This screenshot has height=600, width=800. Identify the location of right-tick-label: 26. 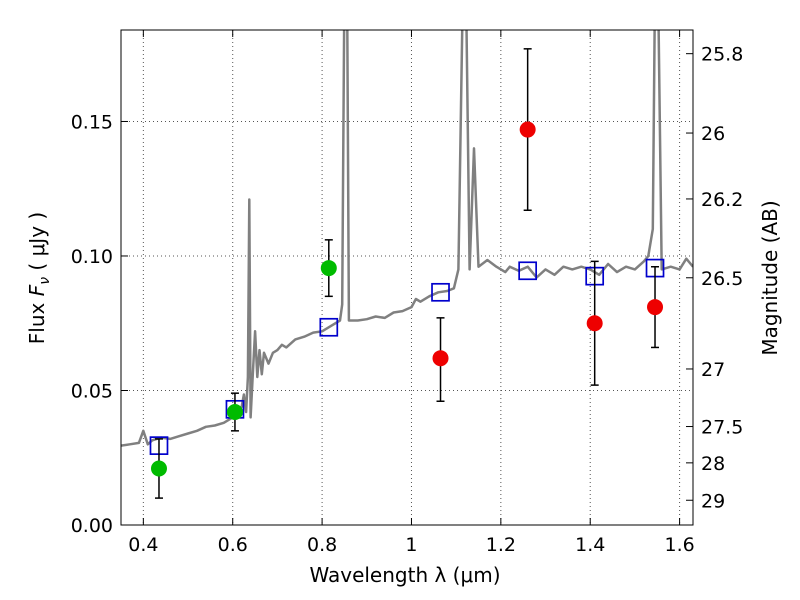
(713, 134).